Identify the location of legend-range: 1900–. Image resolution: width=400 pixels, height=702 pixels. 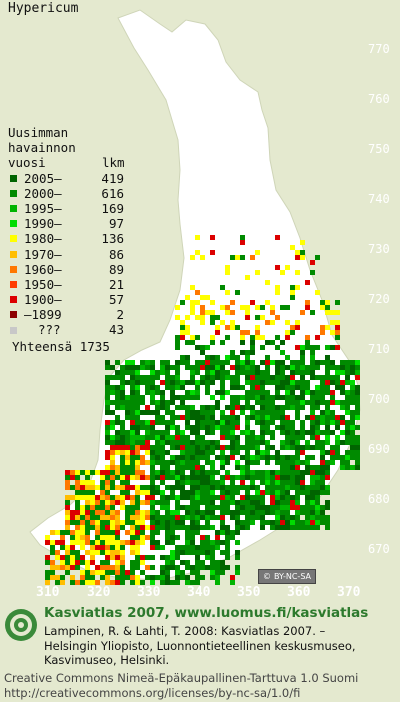
(43, 300).